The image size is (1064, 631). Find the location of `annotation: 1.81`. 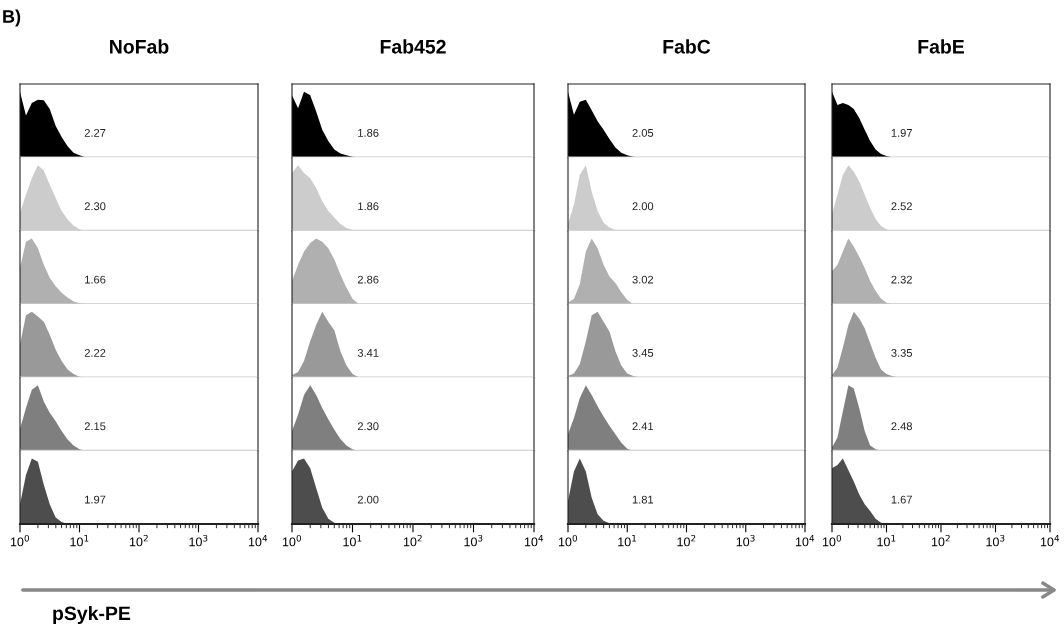

annotation: 1.81 is located at coordinates (643, 499).